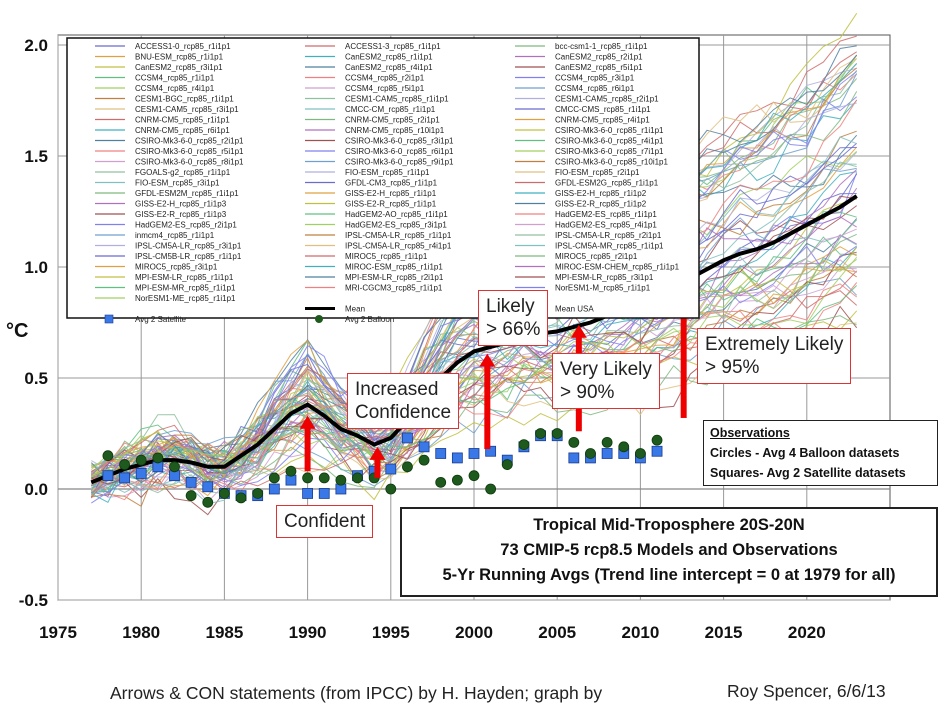 The height and width of the screenshot is (713, 950). What do you see at coordinates (732, 367) in the screenshot?
I see `callout-extremely-likely-line2: > 95%` at bounding box center [732, 367].